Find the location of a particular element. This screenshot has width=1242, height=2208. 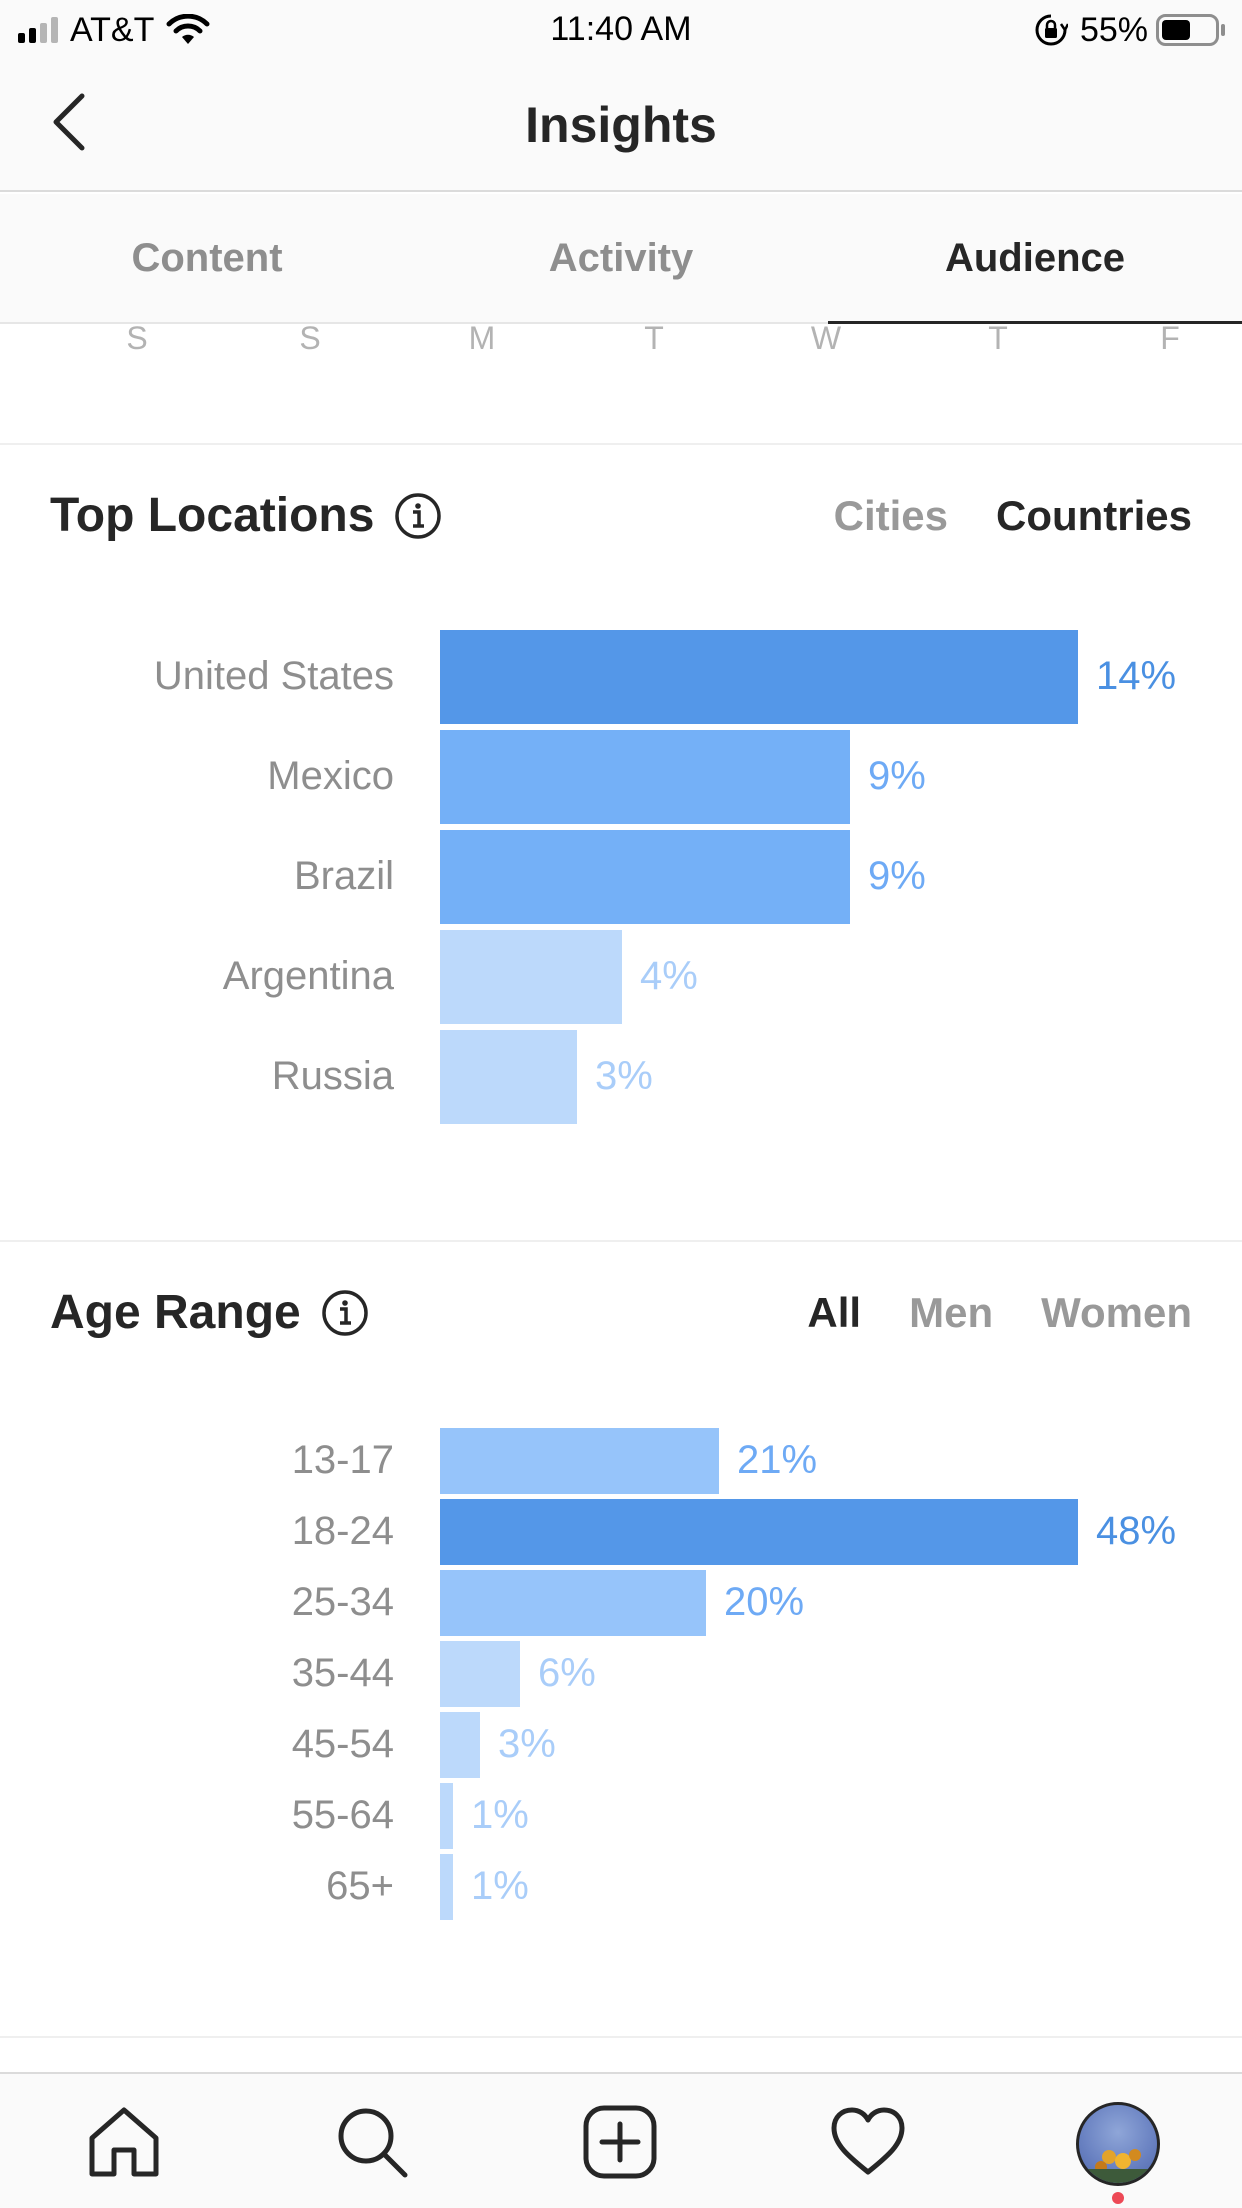

signal-icon is located at coordinates (38, 30).